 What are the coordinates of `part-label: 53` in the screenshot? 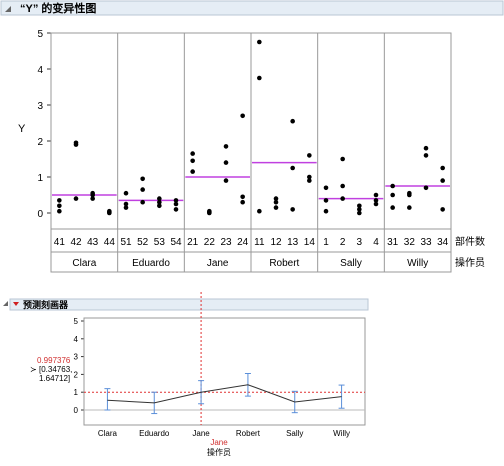 It's located at (160, 242).